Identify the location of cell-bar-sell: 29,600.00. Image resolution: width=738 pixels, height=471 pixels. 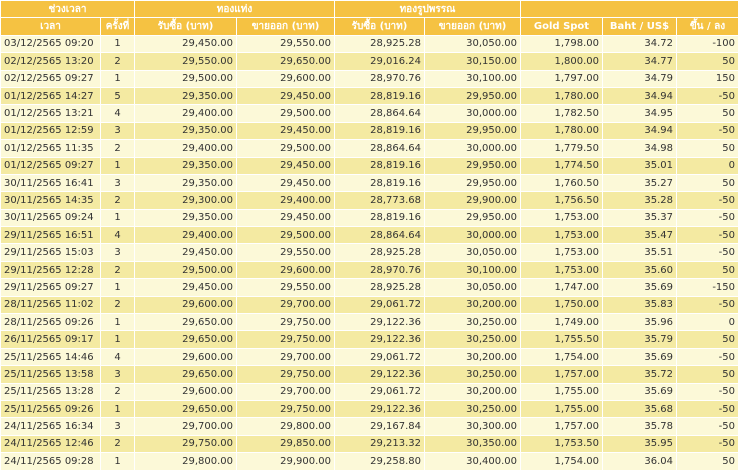
(286, 269).